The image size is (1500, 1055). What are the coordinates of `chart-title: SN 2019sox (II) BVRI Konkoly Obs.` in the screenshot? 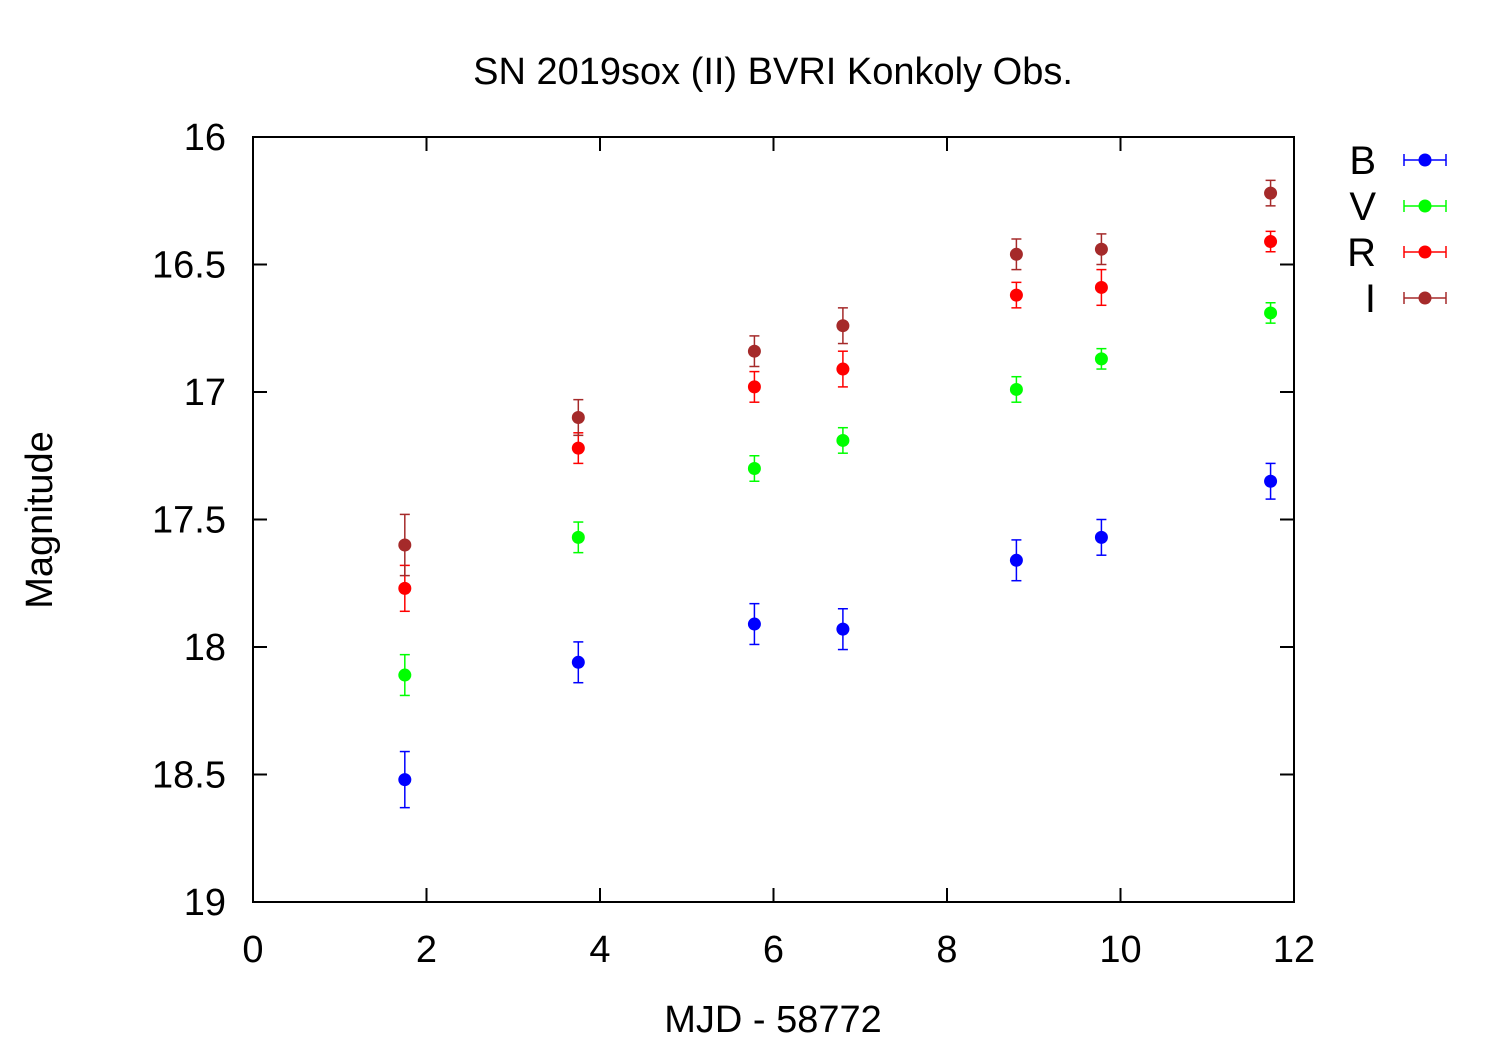 It's located at (773, 72).